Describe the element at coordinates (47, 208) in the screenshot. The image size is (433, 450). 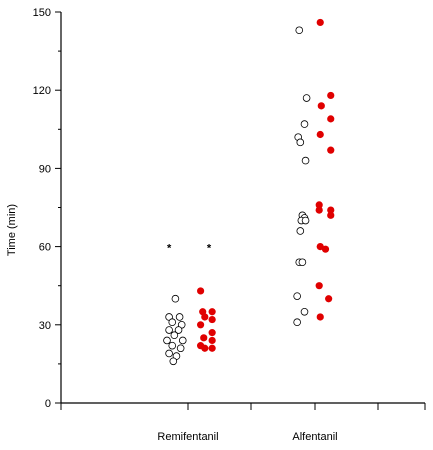
I see `y-ticks: 0 30 60 90 120 150` at that location.